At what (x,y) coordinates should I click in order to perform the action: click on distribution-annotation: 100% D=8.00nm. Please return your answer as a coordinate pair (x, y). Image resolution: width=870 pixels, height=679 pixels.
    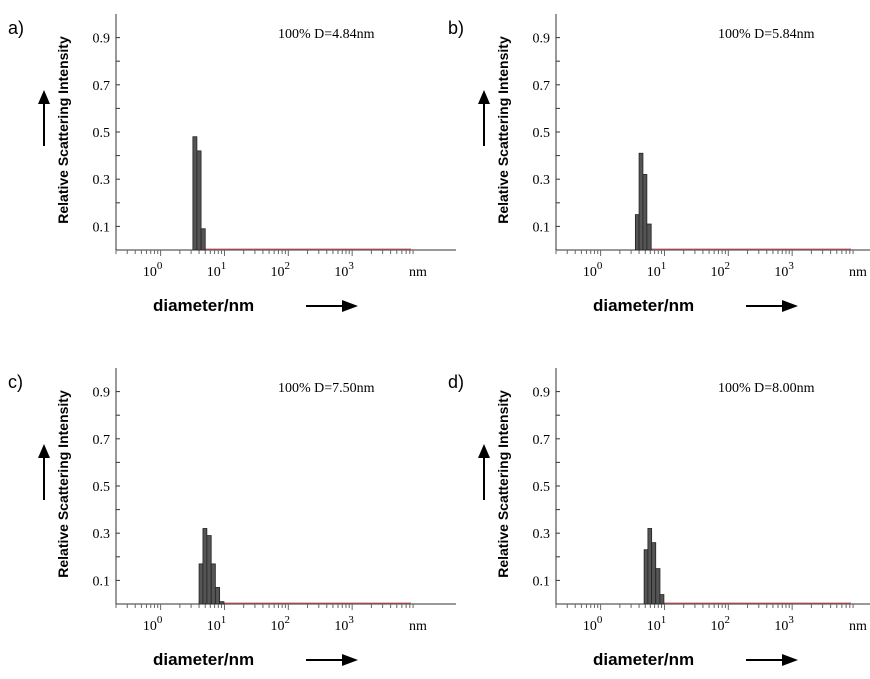
    Looking at the image, I should click on (766, 388).